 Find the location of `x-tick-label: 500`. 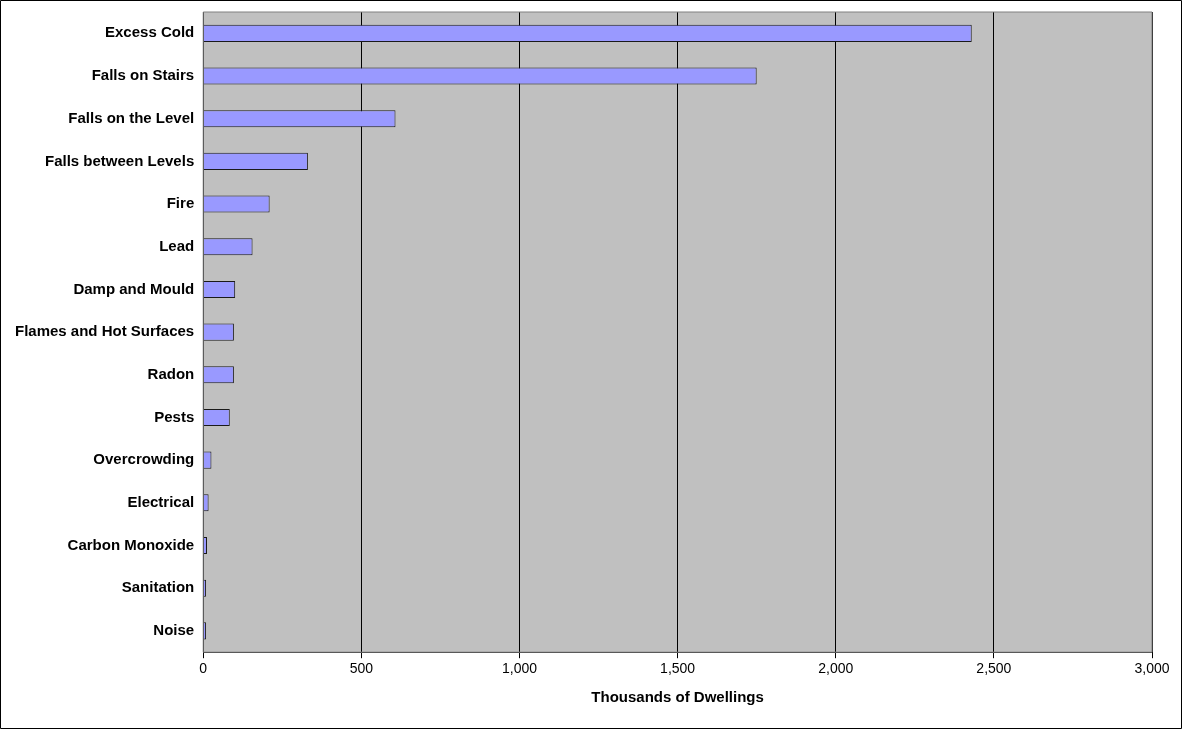

x-tick-label: 500 is located at coordinates (361, 668).